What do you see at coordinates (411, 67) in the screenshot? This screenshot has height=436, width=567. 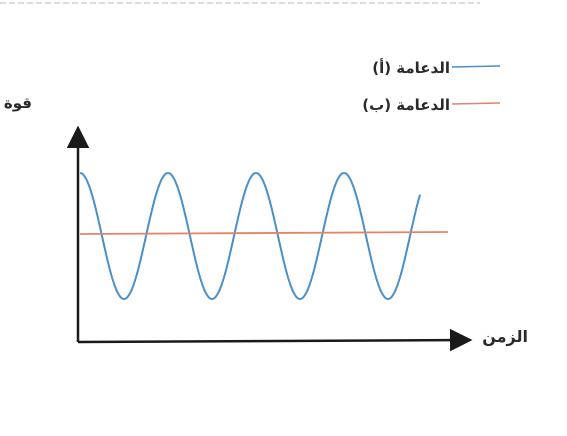 I see `legend-label-support-a: الدعامة (أ)` at bounding box center [411, 67].